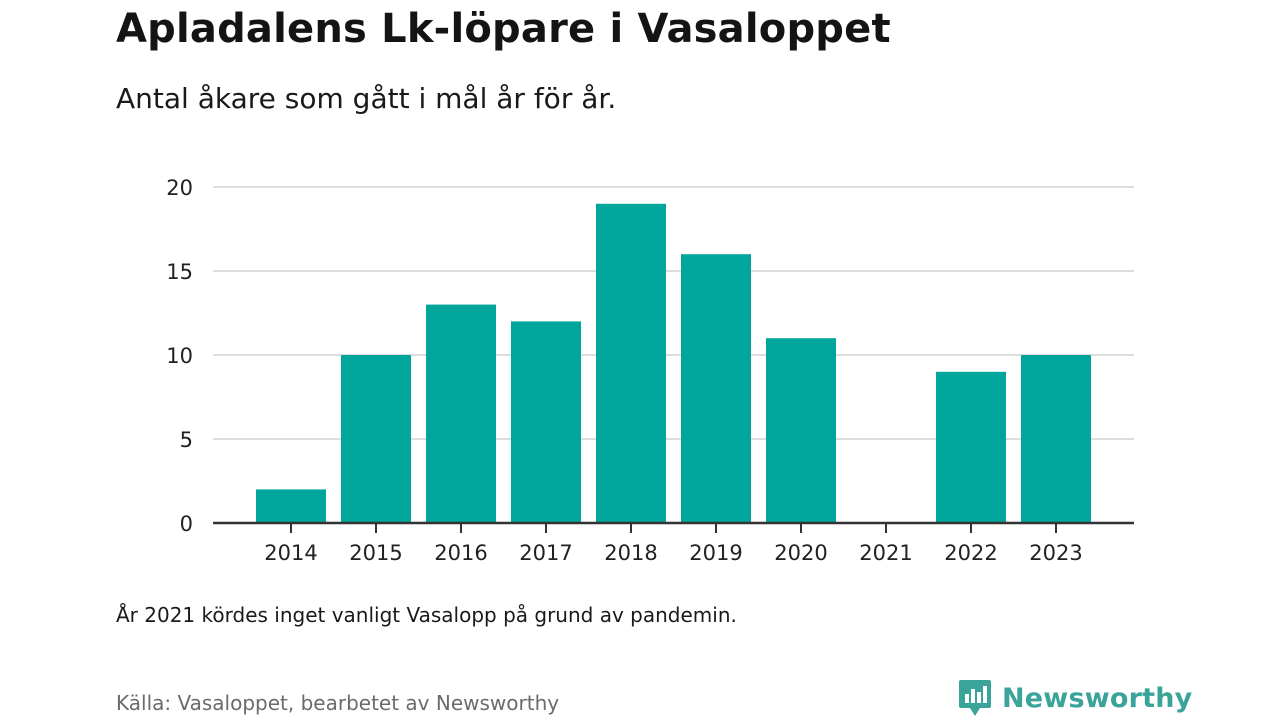 Image resolution: width=1280 pixels, height=720 pixels. What do you see at coordinates (290, 553) in the screenshot?
I see `x-tick-label: 2014` at bounding box center [290, 553].